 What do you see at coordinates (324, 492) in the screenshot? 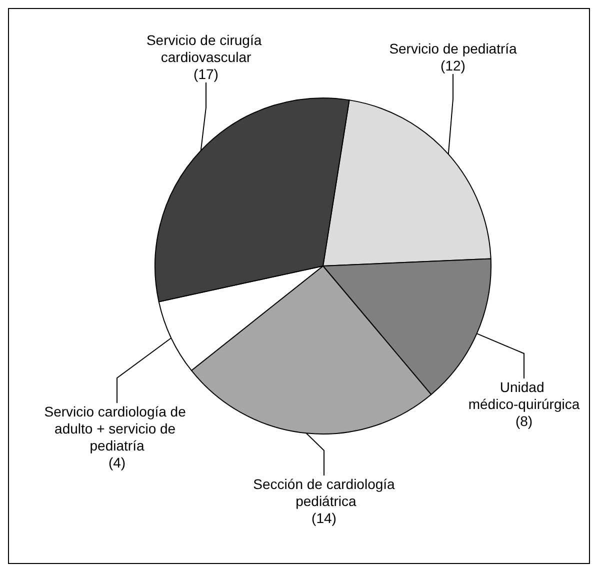
I see `slice-label: Sección de cardiología pediátrica` at bounding box center [324, 492].